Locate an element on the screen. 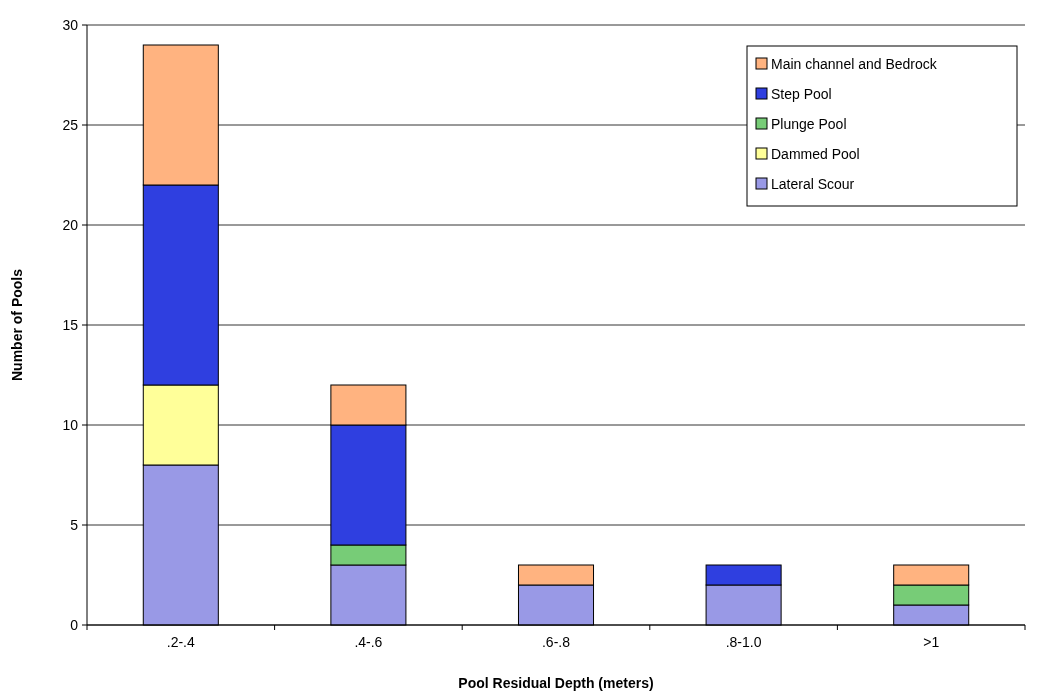 Image resolution: width=1043 pixels, height=696 pixels. x-tick-label: .2-.4 is located at coordinates (181, 642).